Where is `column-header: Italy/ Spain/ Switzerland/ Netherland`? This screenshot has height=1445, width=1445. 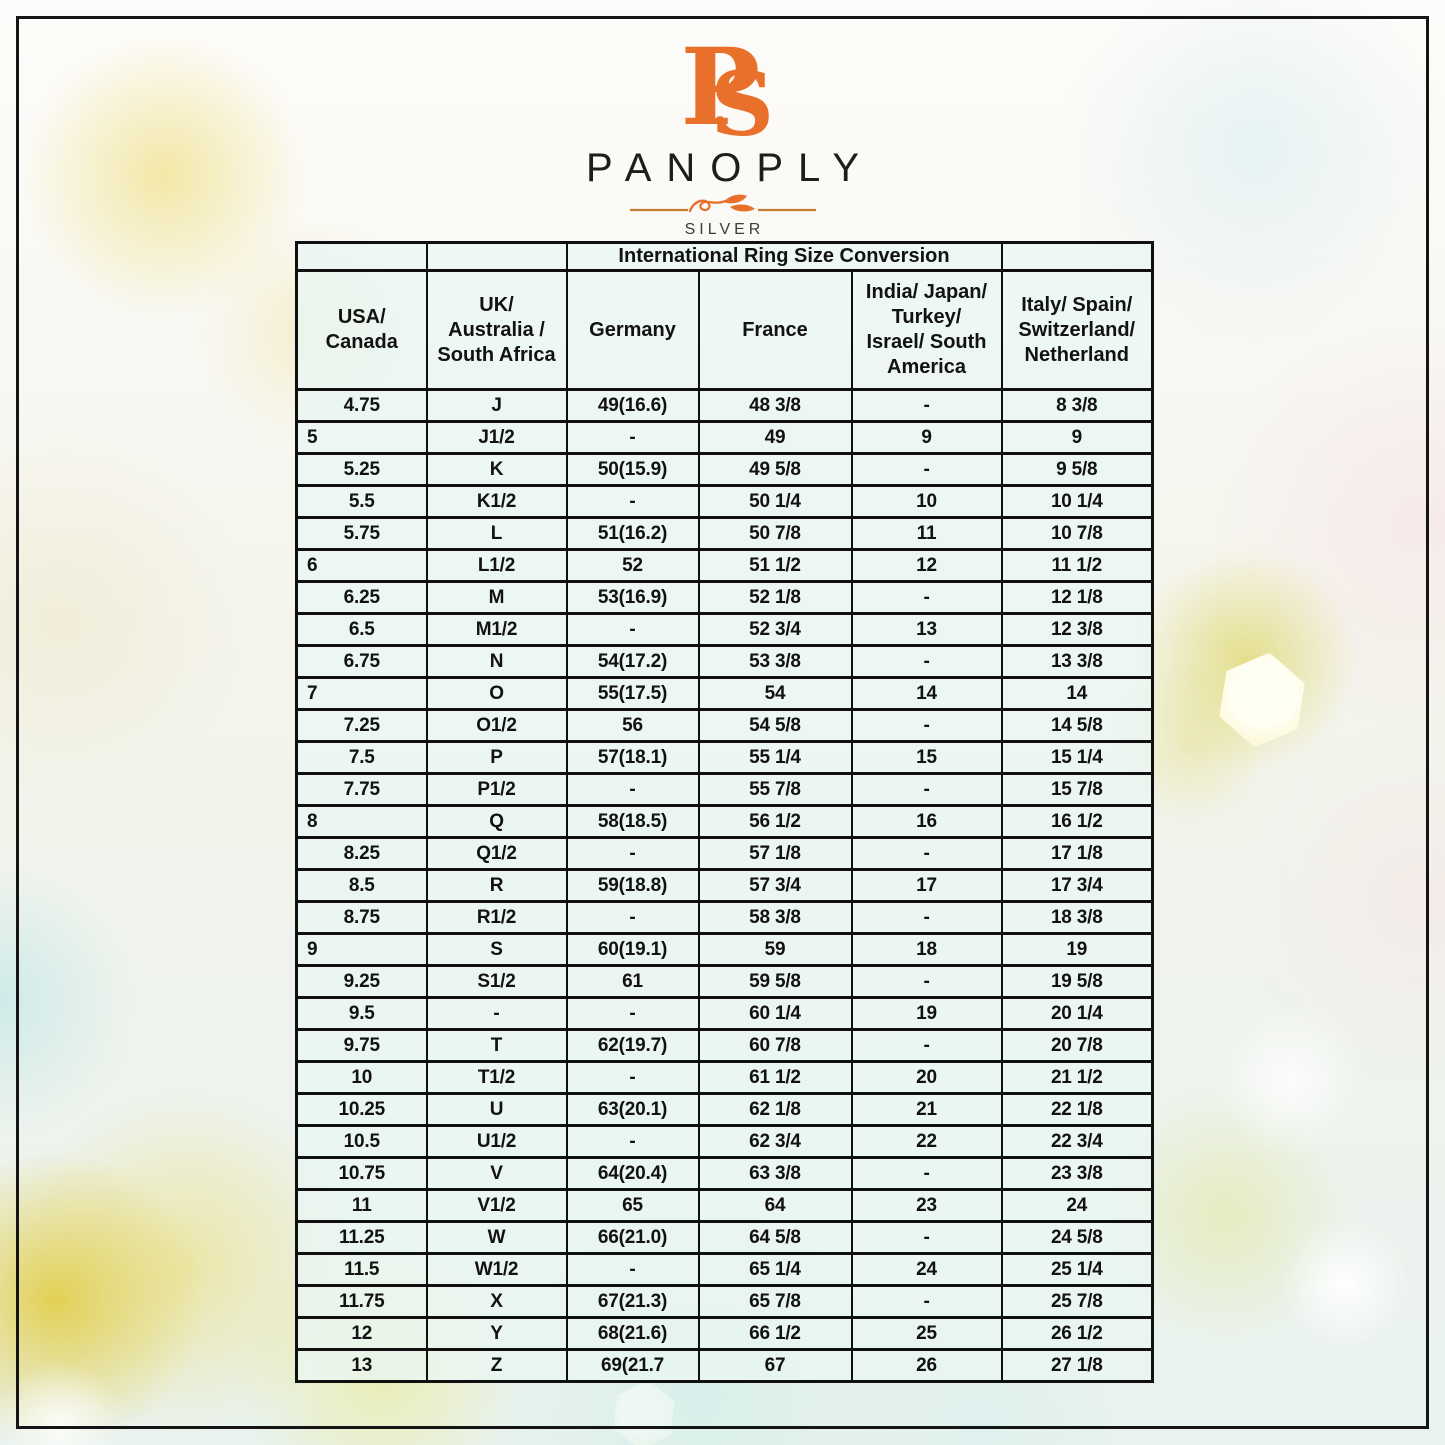
column-header: Italy/ Spain/ Switzerland/ Netherland is located at coordinates (1077, 330).